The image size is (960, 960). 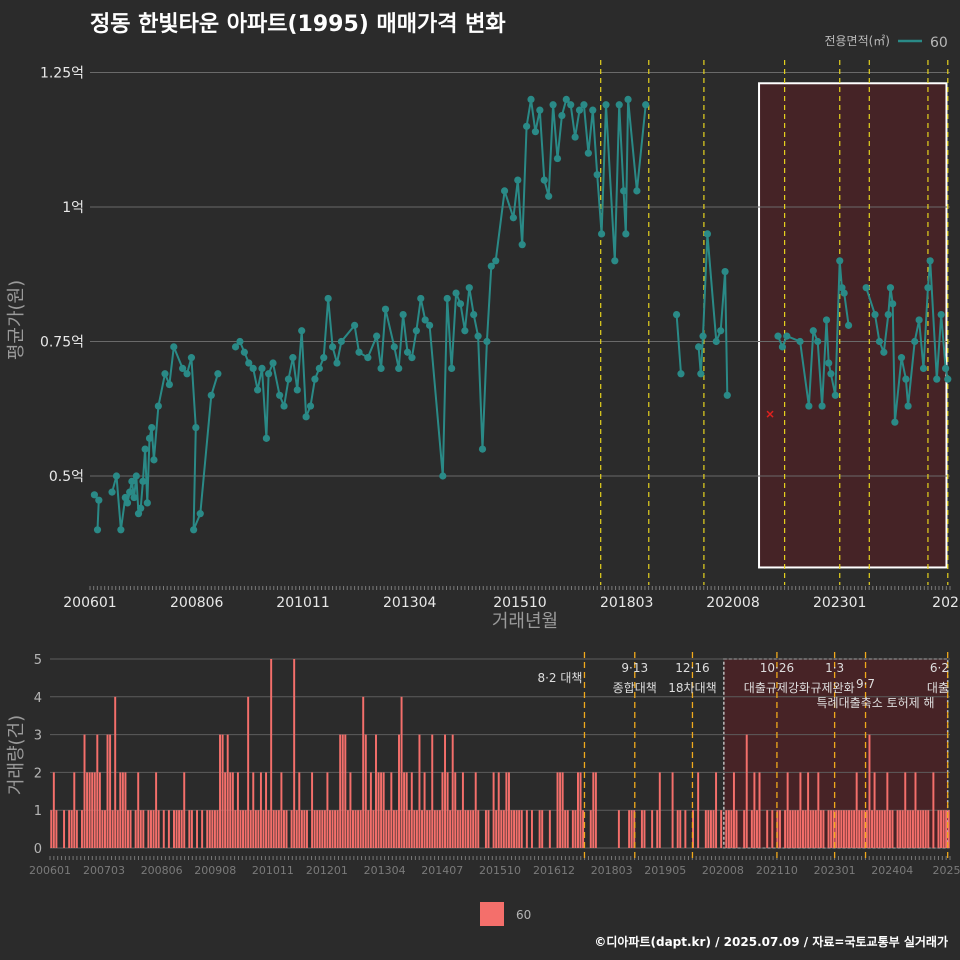 What do you see at coordinates (635, 687) in the screenshot?
I see `policy-annotation-sub: 종합대책` at bounding box center [635, 687].